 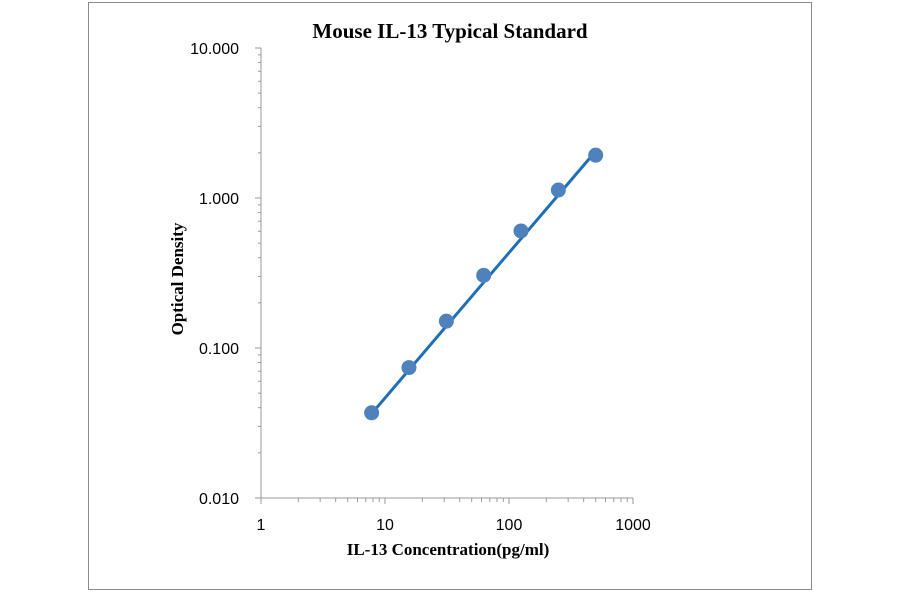 I want to click on y-axis-title: Optical Density, so click(x=177, y=278).